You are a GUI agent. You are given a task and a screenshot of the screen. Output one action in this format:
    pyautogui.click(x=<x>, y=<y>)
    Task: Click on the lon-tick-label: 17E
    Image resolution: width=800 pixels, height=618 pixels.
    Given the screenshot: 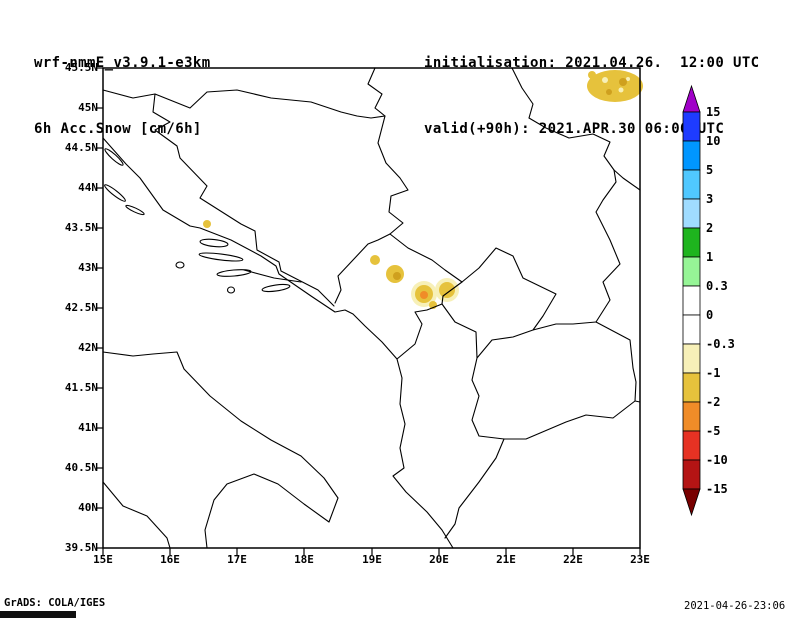 What is the action you would take?
    pyautogui.click(x=237, y=559)
    